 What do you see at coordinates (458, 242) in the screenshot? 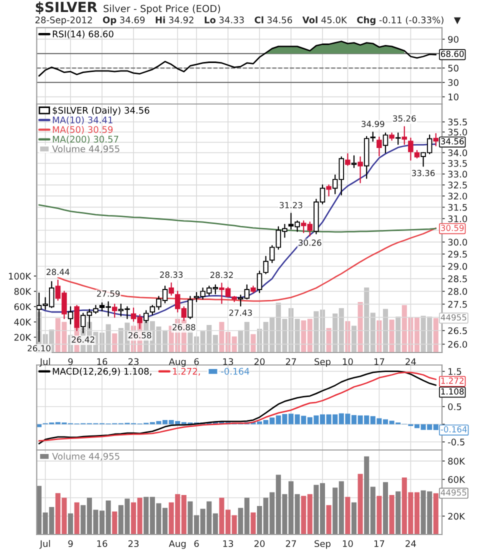
I see `y-tick-label: 30.0` at bounding box center [458, 242].